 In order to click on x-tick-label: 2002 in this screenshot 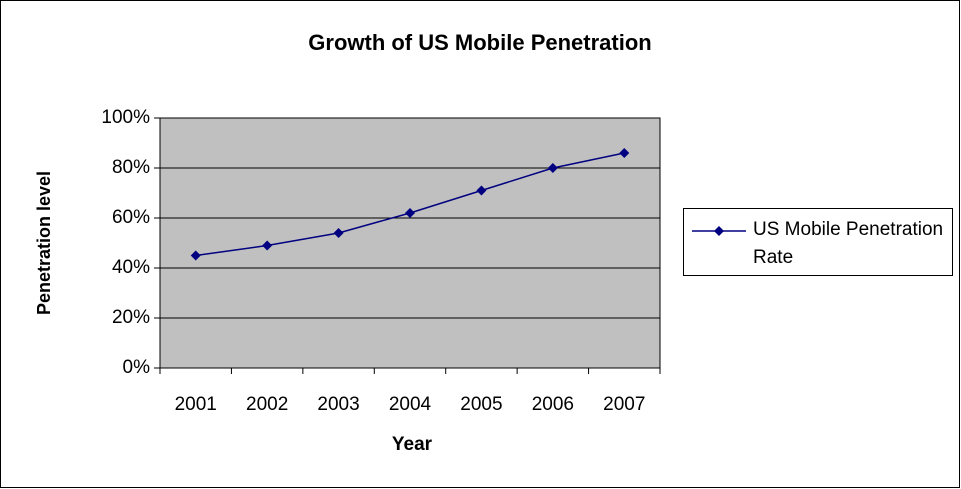, I will do `click(267, 404)`.